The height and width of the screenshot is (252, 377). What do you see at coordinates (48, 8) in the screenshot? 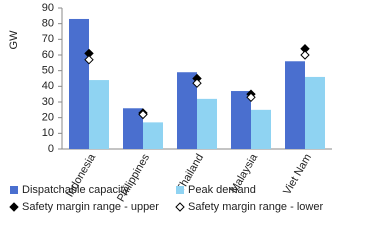
I see `y-tick-label: 90` at bounding box center [48, 8].